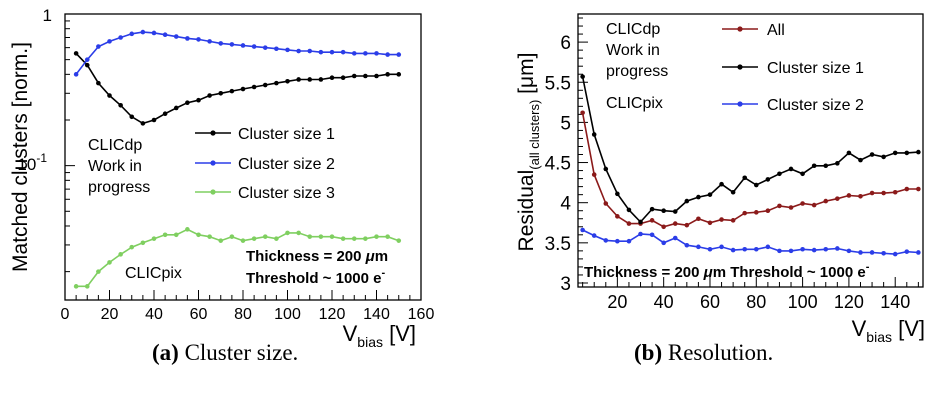 The width and height of the screenshot is (928, 394). What do you see at coordinates (633, 50) in the screenshot?
I see `svg-text: Work in` at bounding box center [633, 50].